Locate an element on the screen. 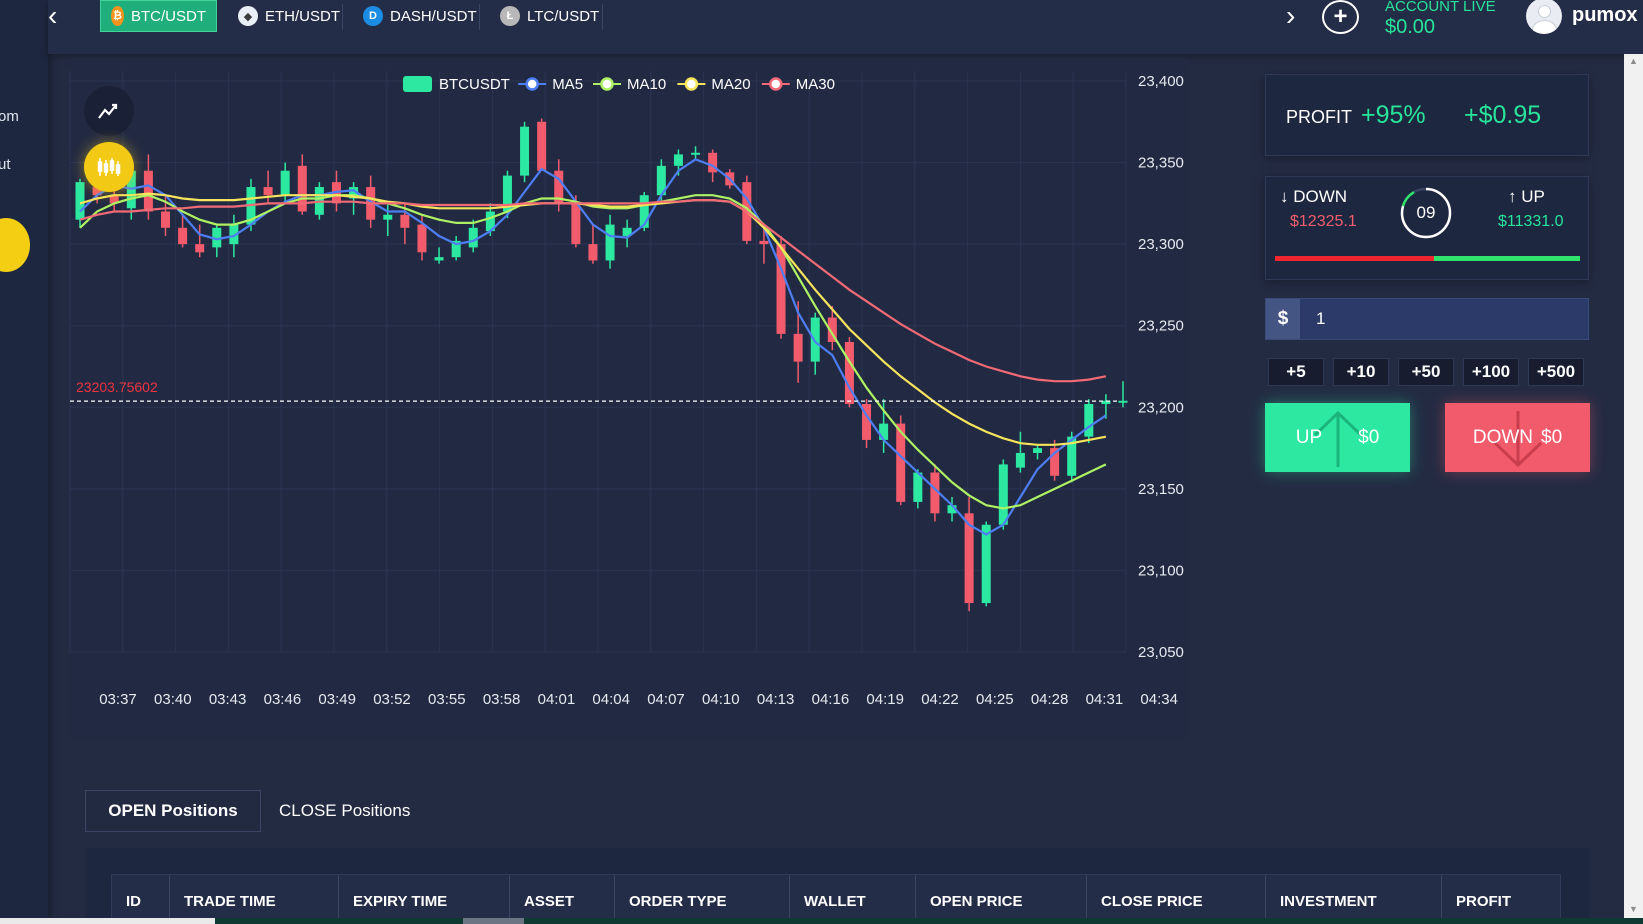 The width and height of the screenshot is (1643, 924). x-tick-label: 03:43 is located at coordinates (228, 699).